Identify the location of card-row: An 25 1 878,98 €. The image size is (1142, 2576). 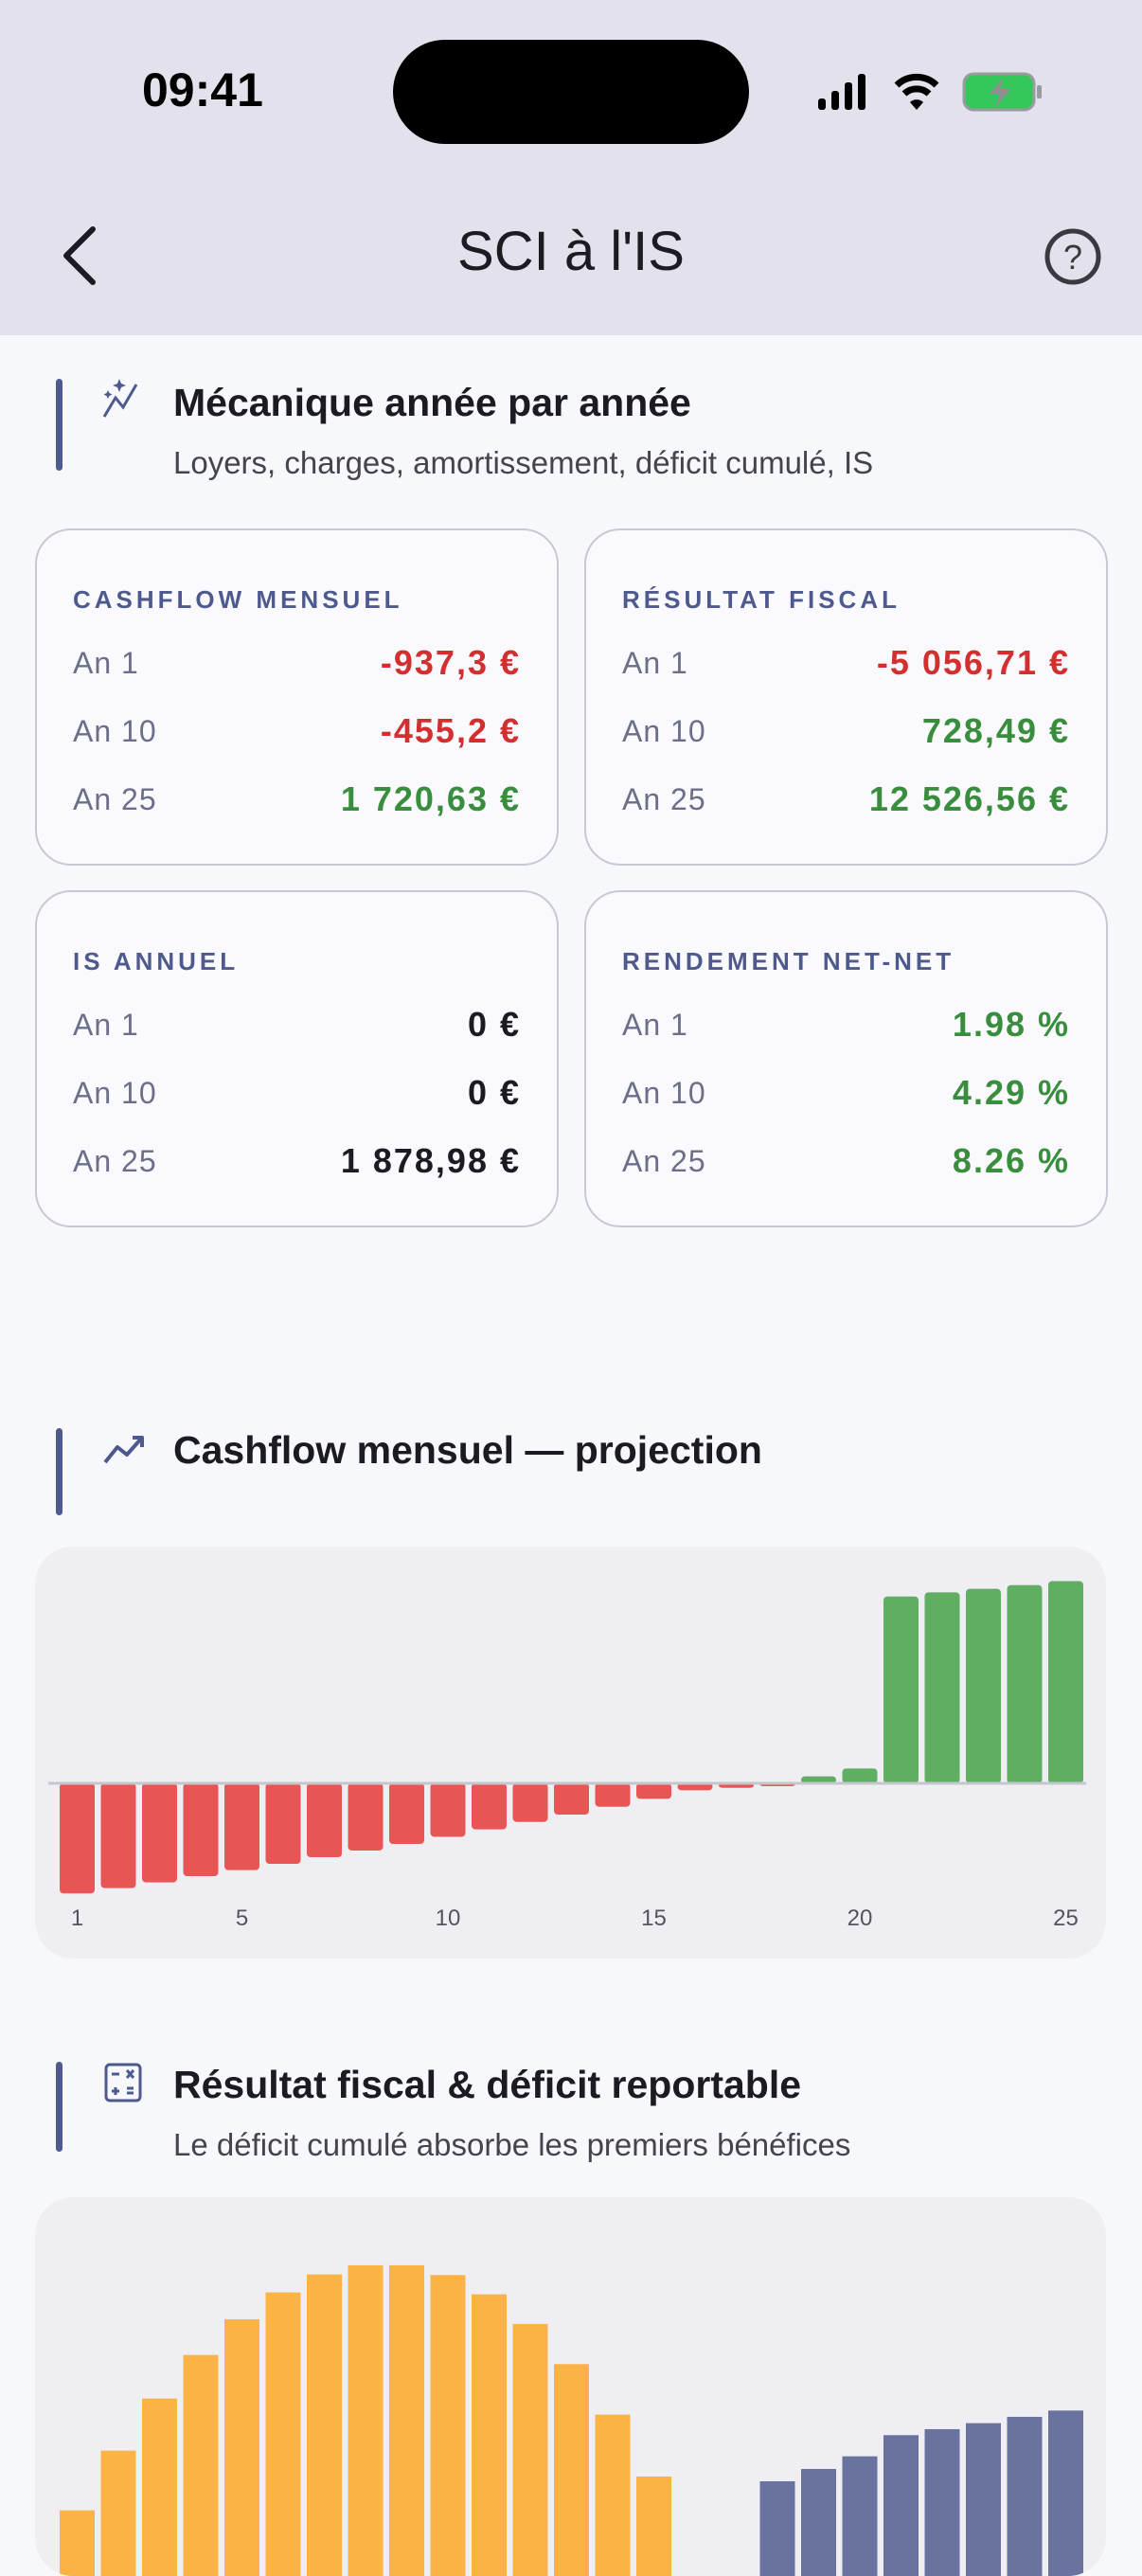
(297, 1161).